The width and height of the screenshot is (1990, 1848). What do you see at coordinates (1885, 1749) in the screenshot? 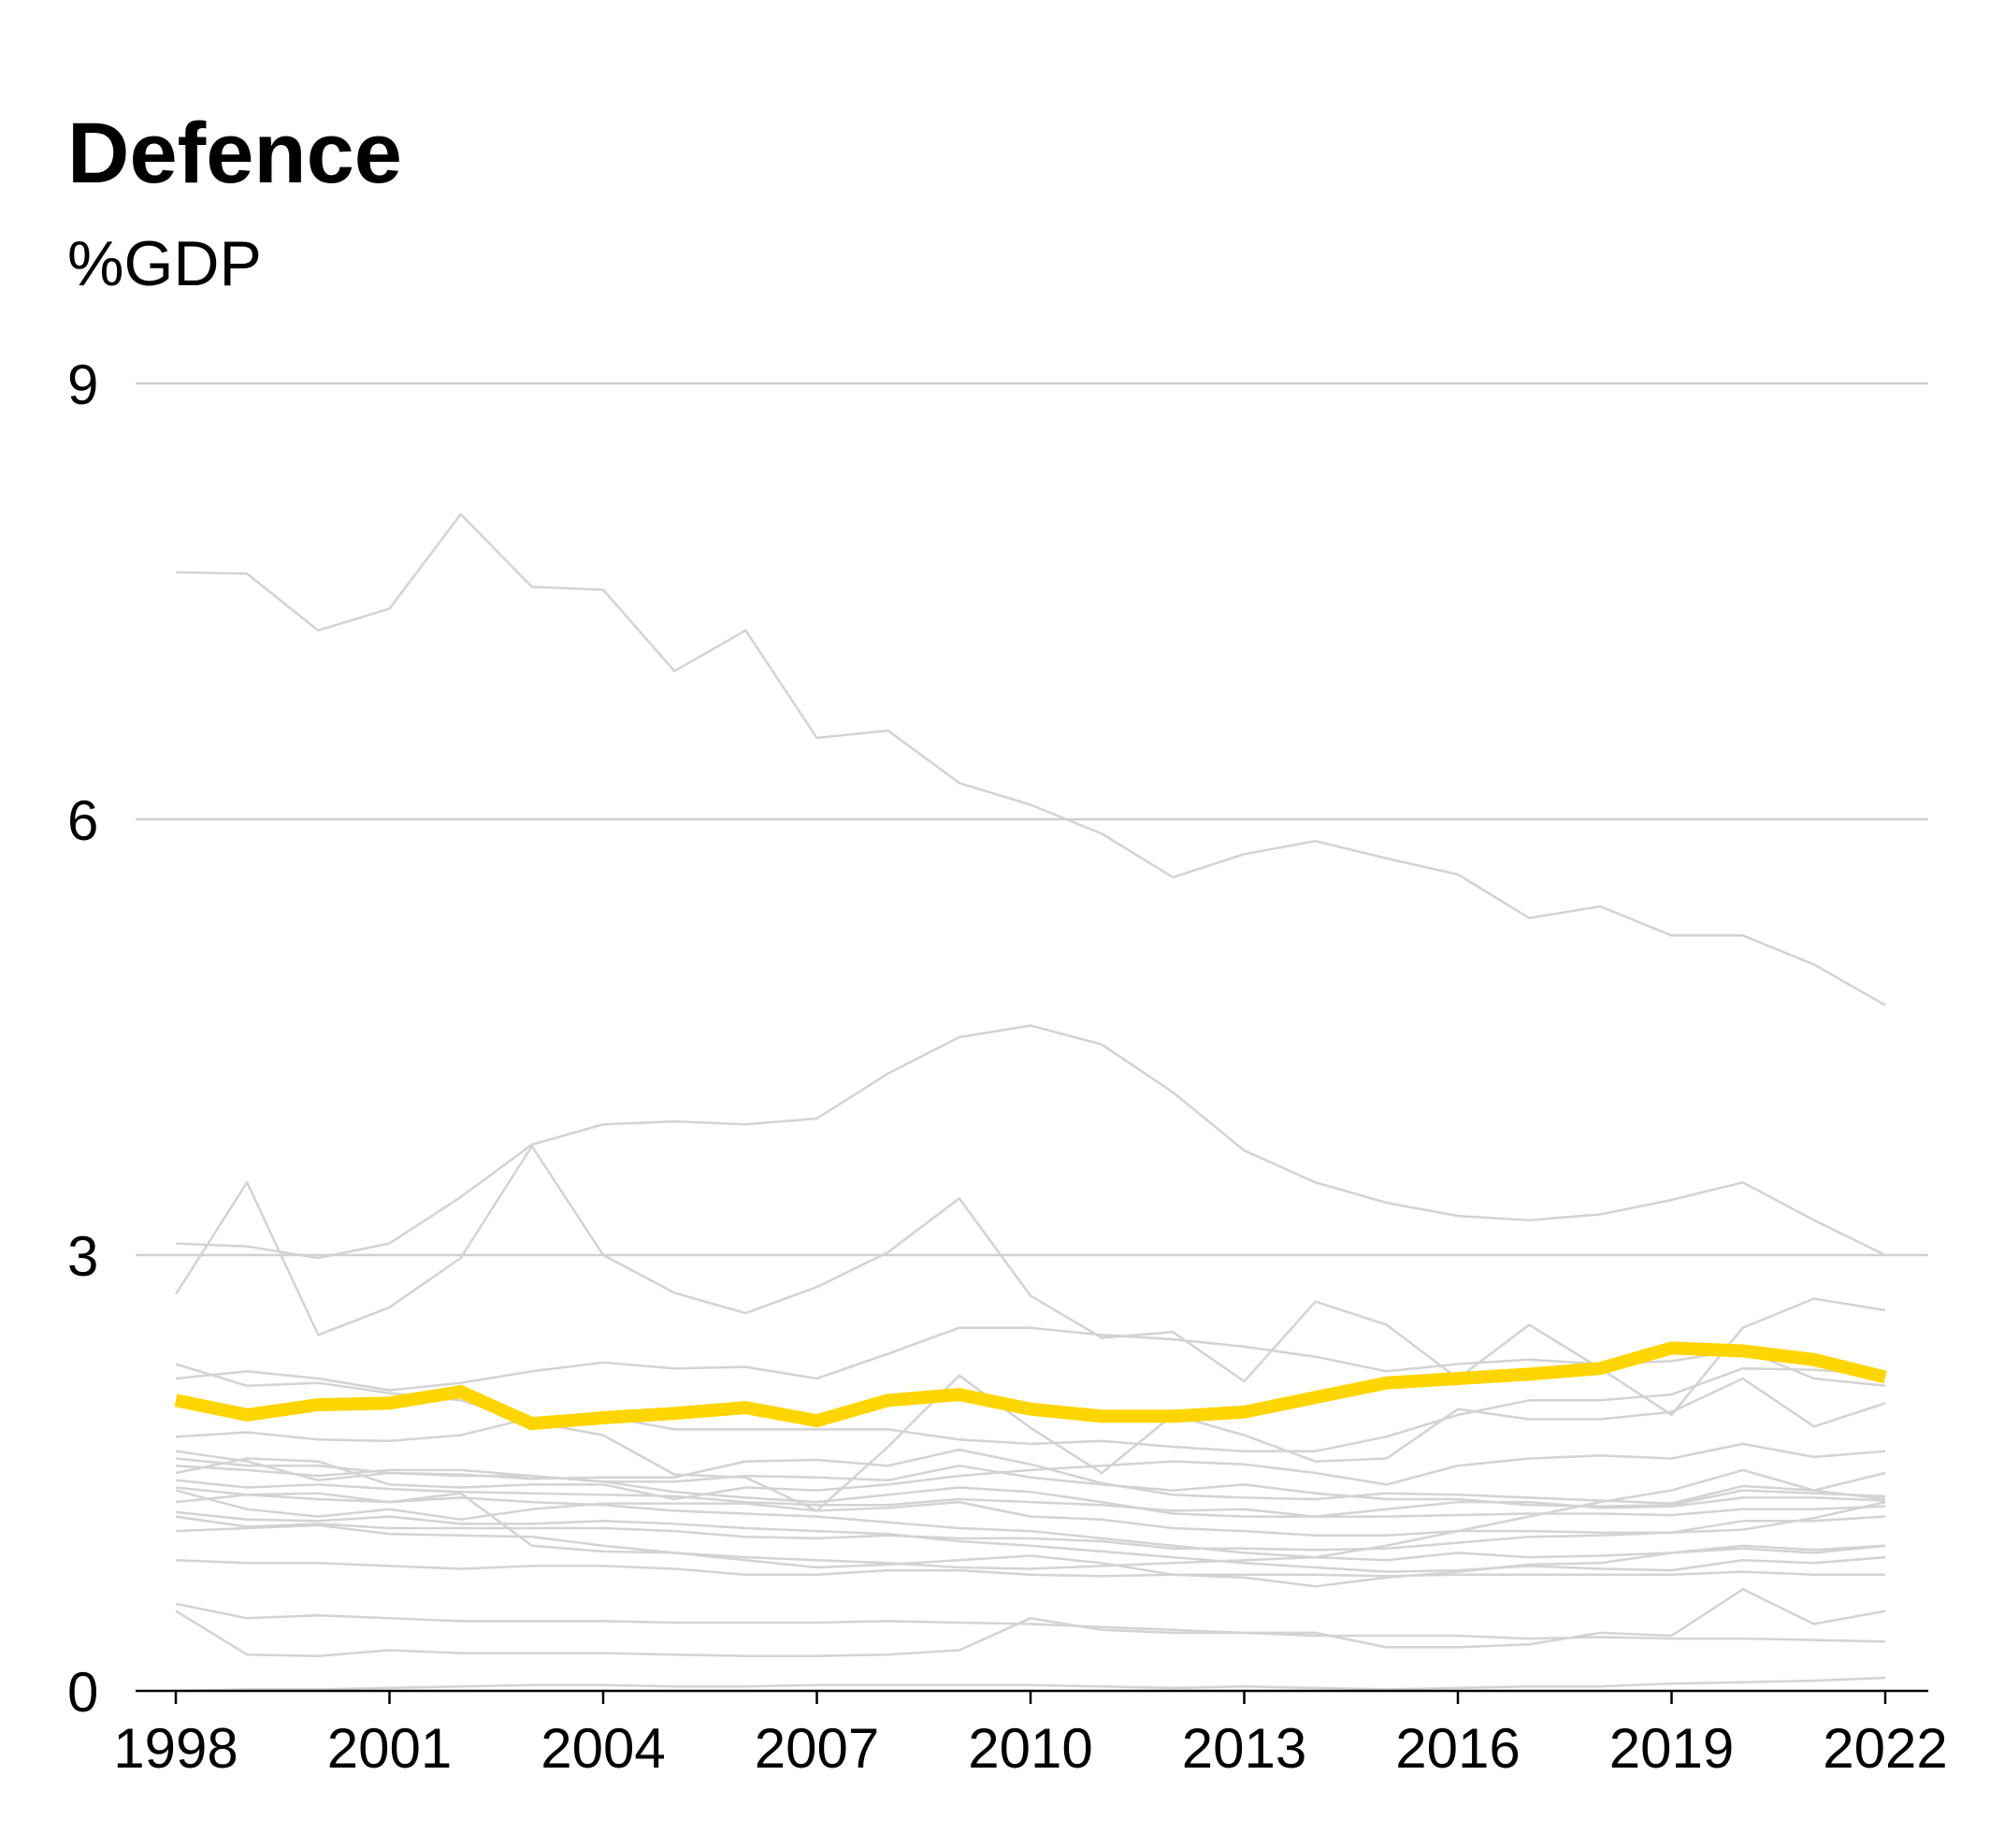
I see `x-tick-label-2022: 2022` at bounding box center [1885, 1749].